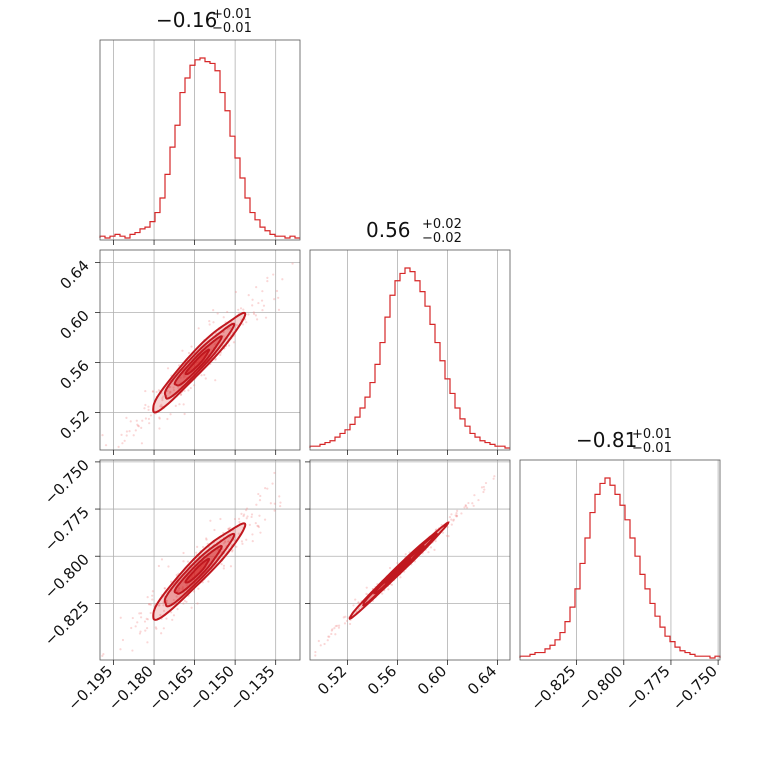  I want to click on x-tick-label-0-4: −0.135, so click(253, 688).